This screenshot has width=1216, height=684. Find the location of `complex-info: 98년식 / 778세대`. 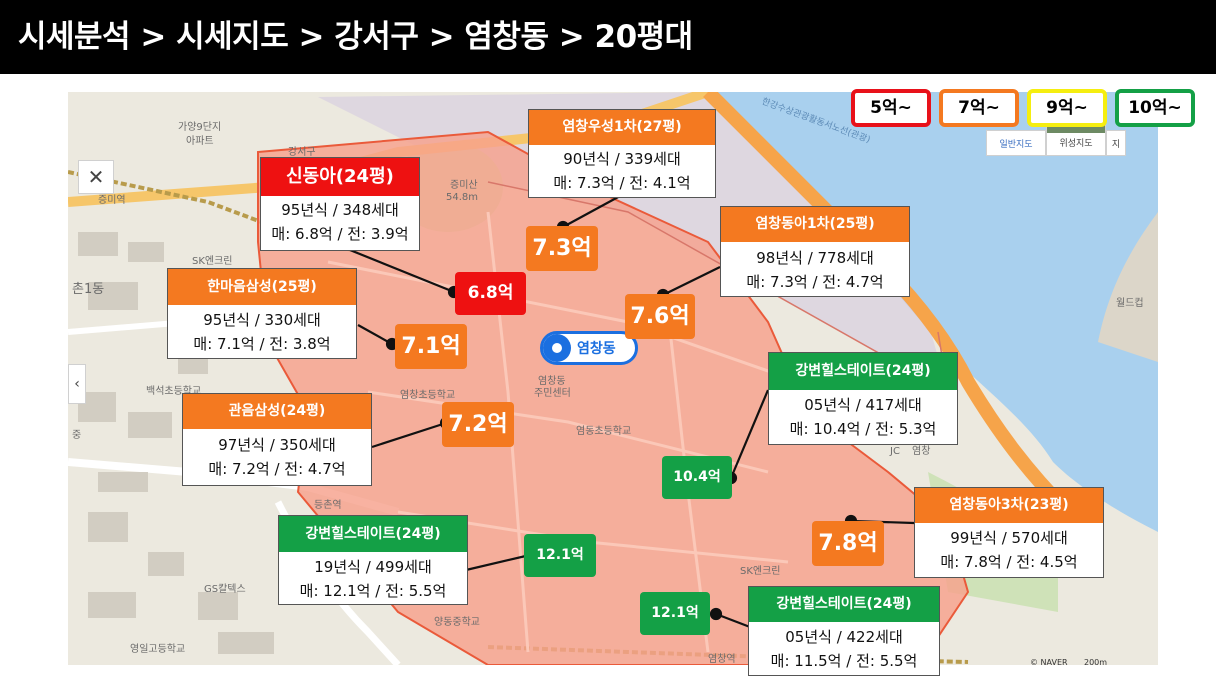

complex-info: 98년식 / 778세대 is located at coordinates (815, 258).